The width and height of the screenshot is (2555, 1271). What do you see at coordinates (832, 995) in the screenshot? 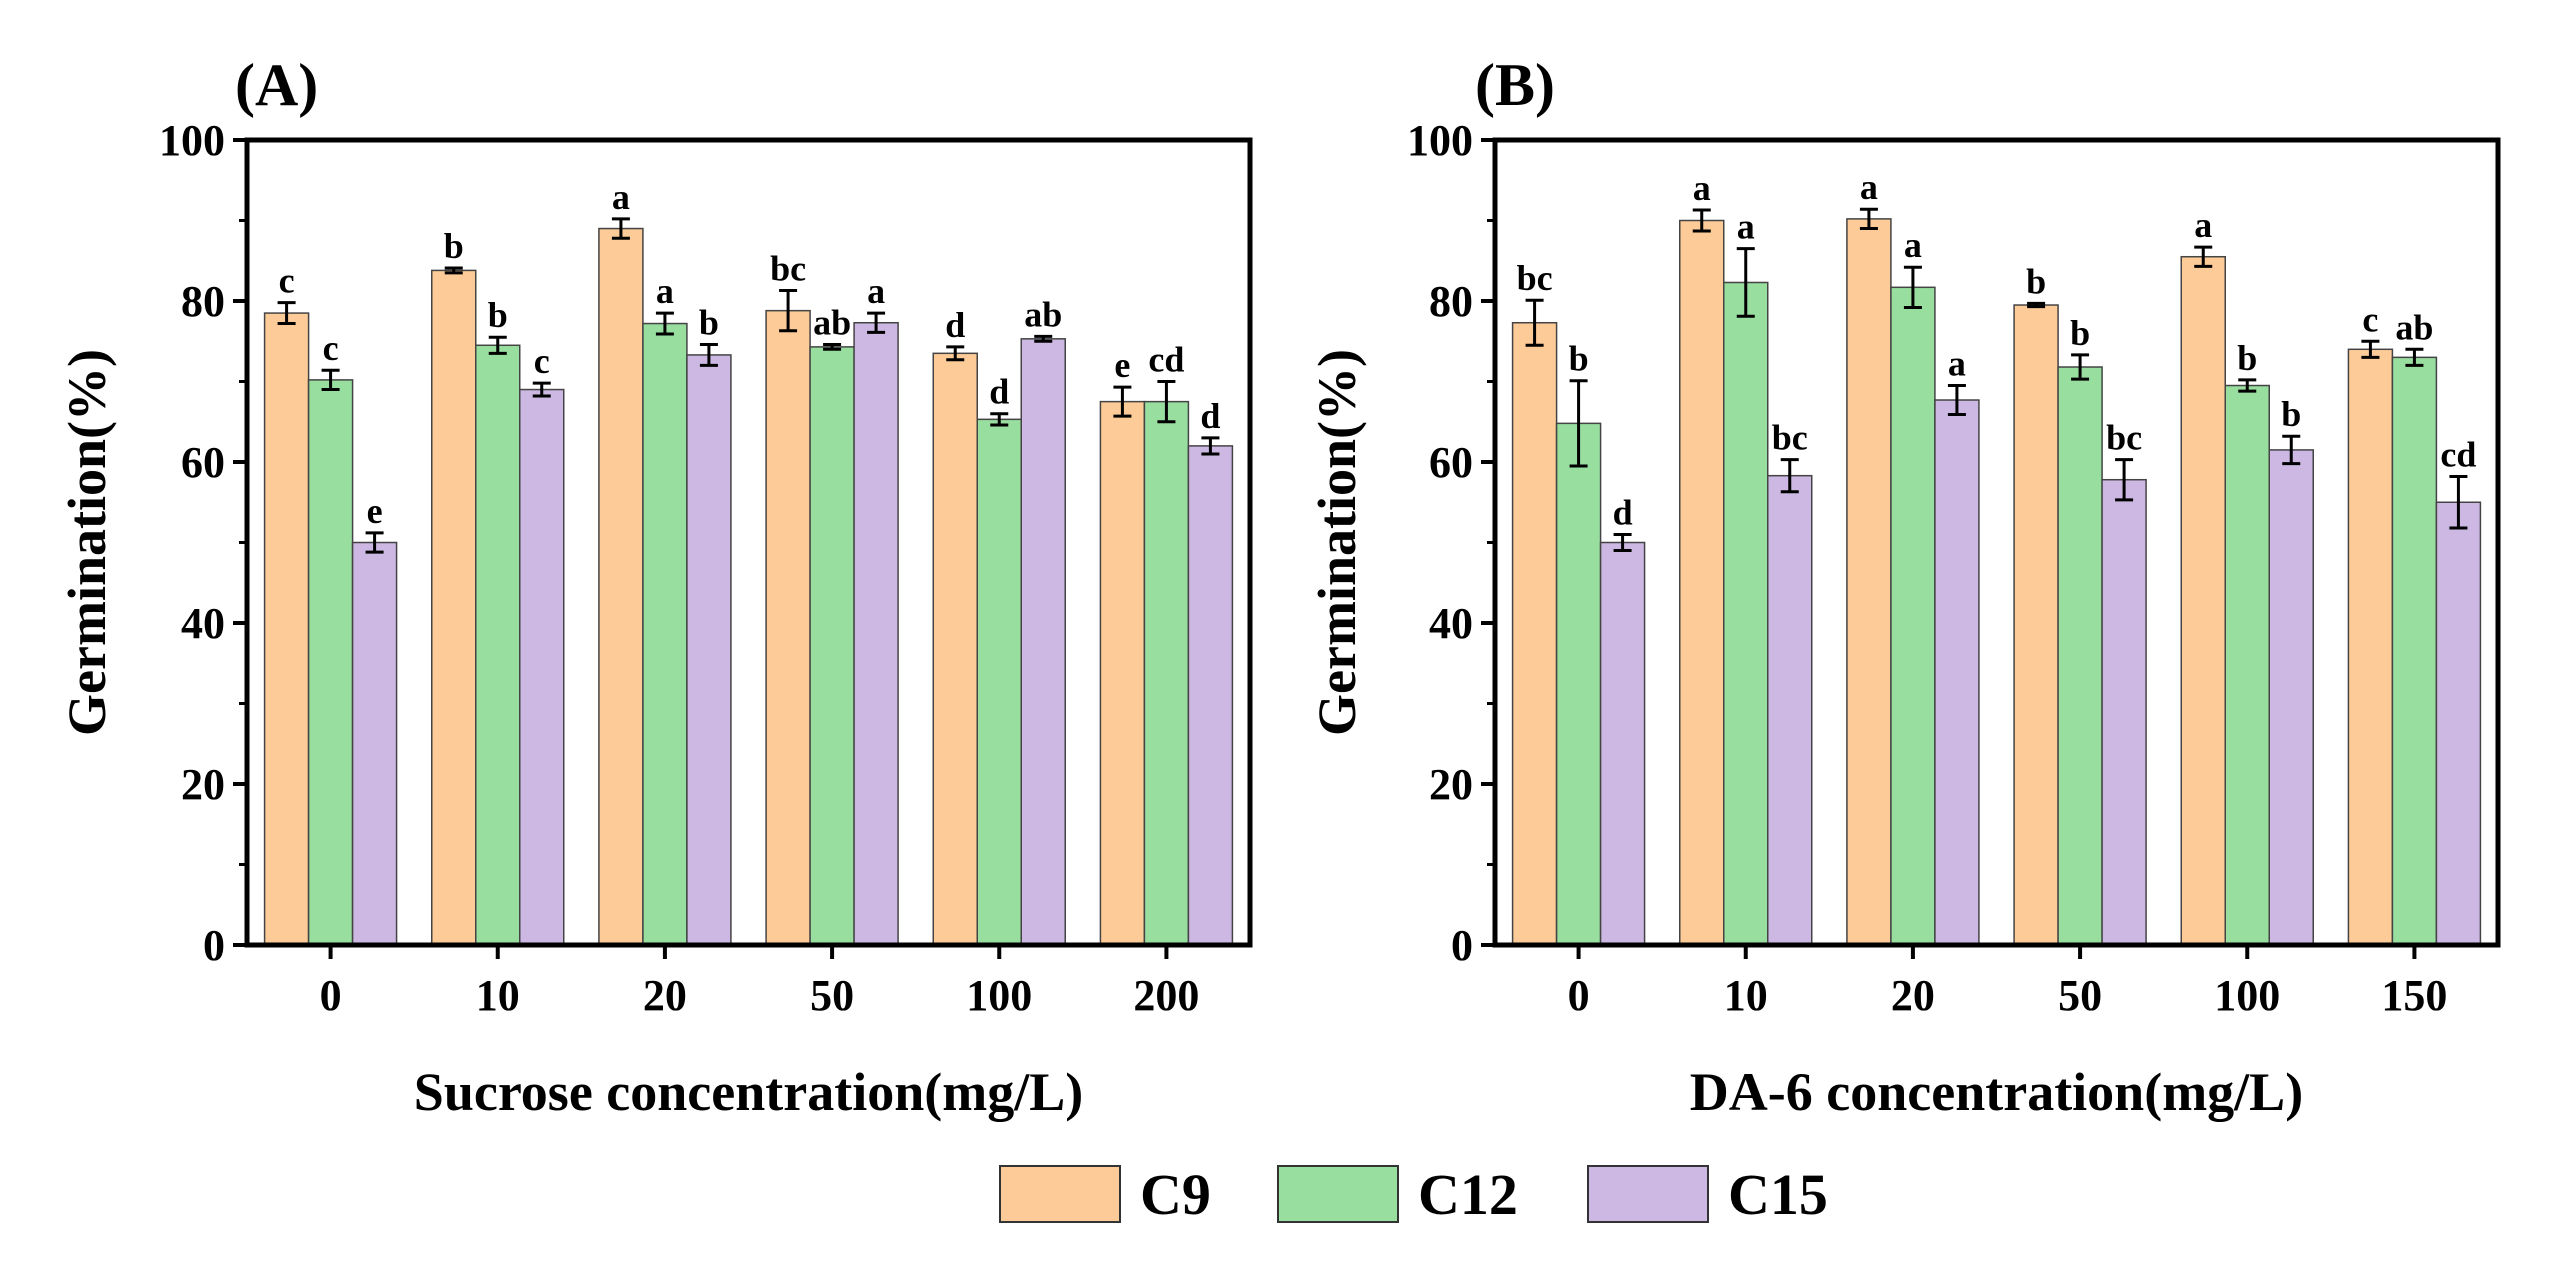
I see `x-tick-label: 50` at bounding box center [832, 995].